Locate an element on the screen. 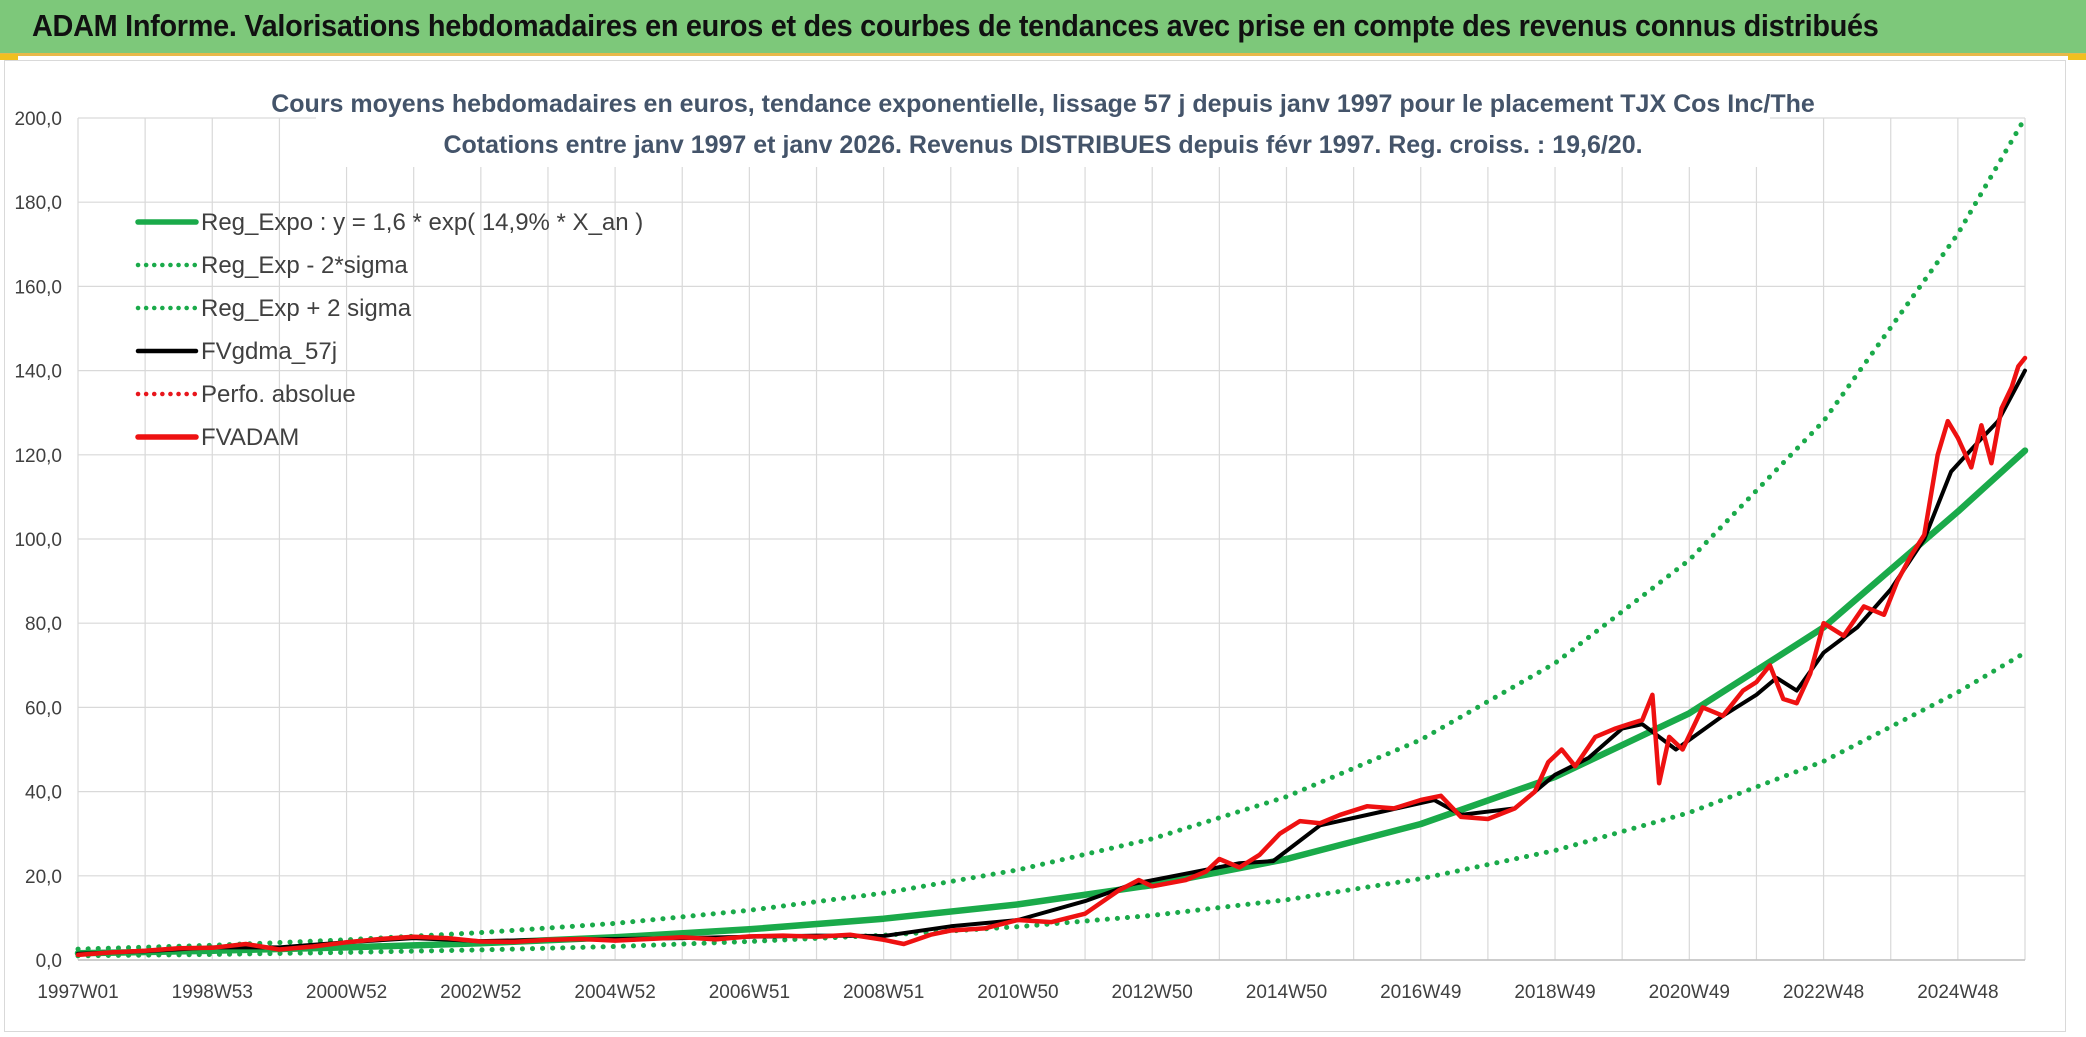 The width and height of the screenshot is (2086, 1037). x-tick-label: 1998W53 is located at coordinates (212, 992).